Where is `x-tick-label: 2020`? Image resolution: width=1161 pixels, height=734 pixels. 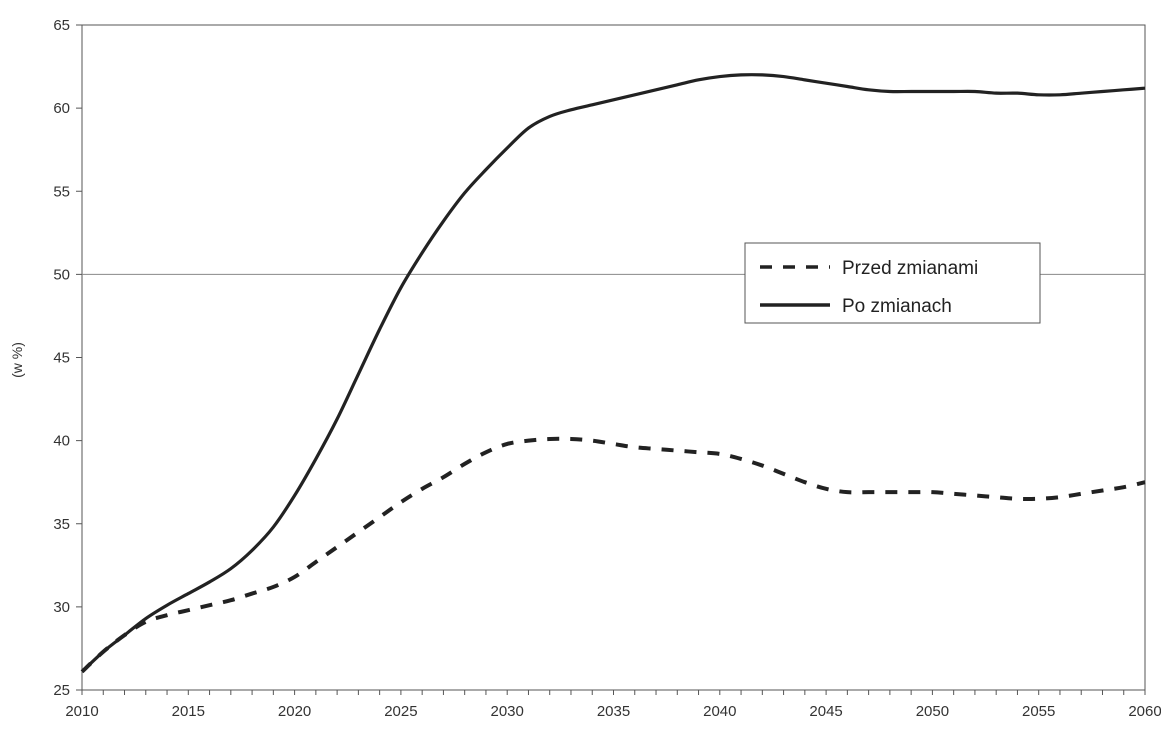 x-tick-label: 2020 is located at coordinates (294, 711).